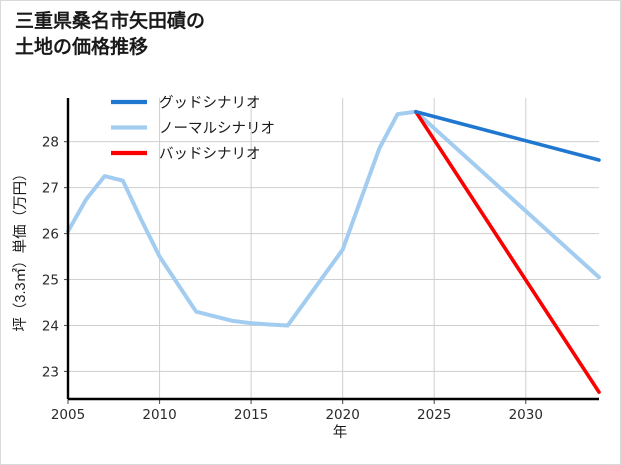 This screenshot has height=465, width=621. I want to click on x-tick-label: 2015, so click(251, 415).